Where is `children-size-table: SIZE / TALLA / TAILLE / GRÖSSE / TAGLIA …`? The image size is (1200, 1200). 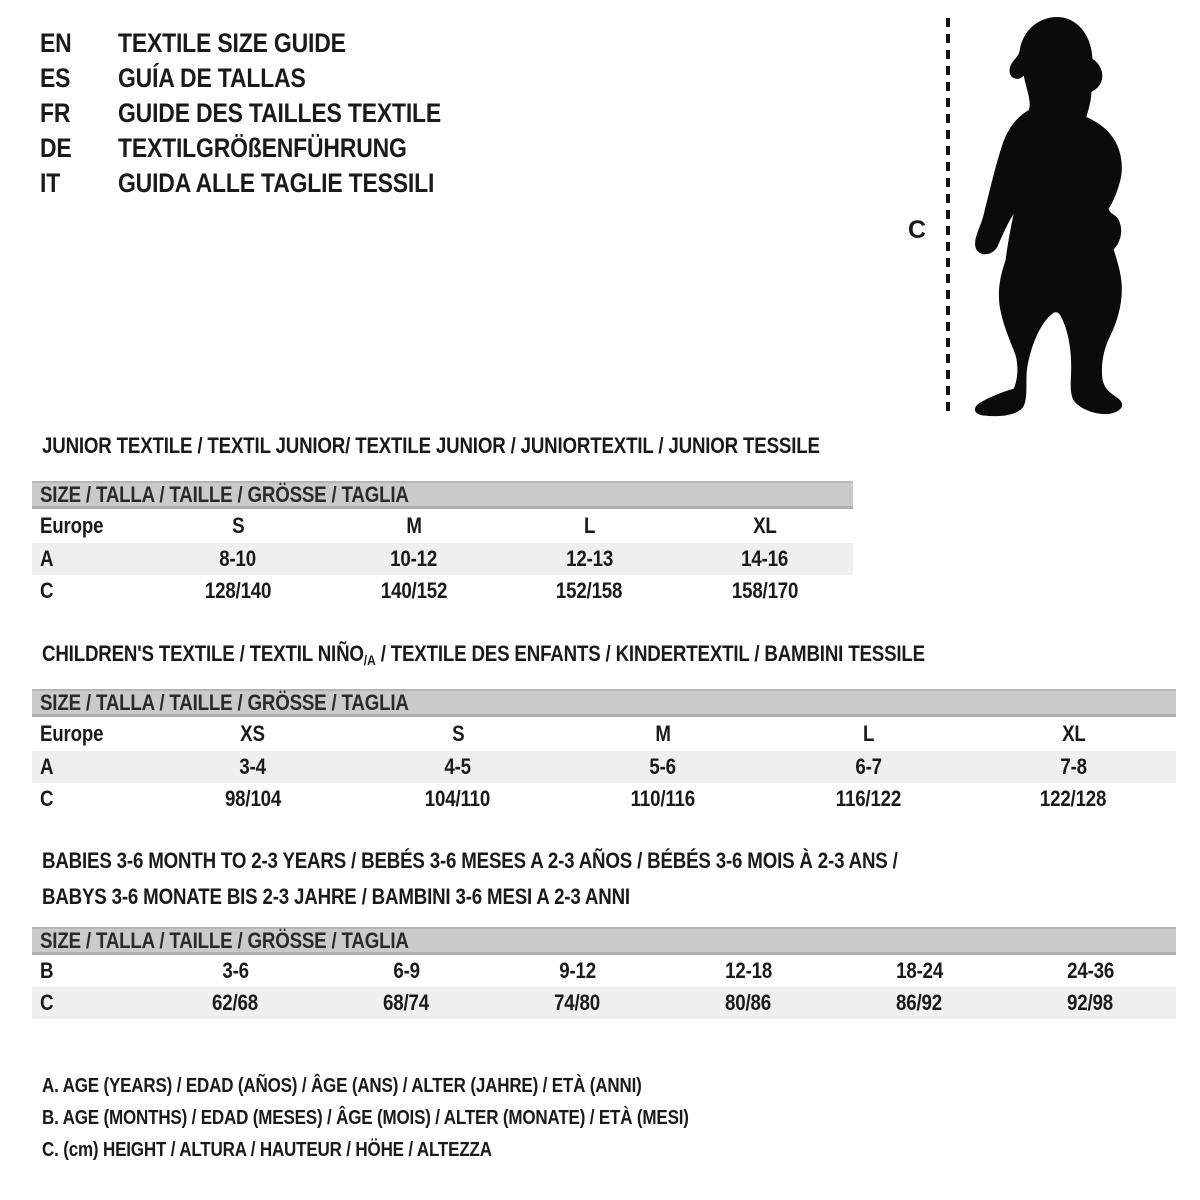 children-size-table: SIZE / TALLA / TAILLE / GRÖSSE / TAGLIA … is located at coordinates (604, 752).